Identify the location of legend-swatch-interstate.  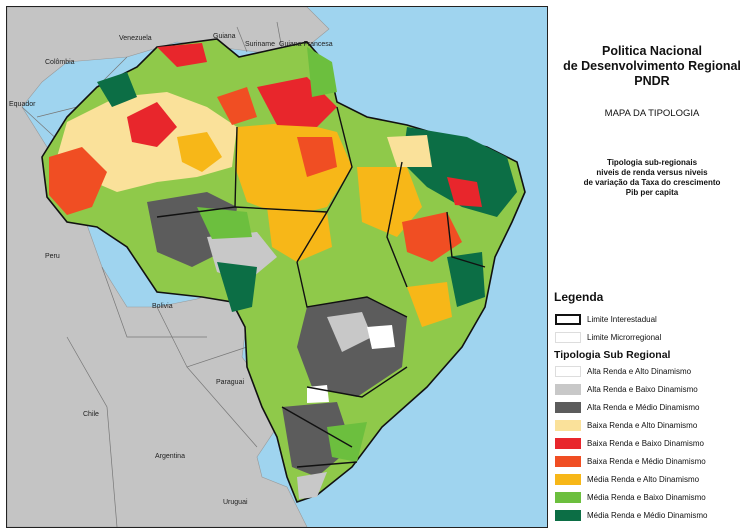
(568, 319).